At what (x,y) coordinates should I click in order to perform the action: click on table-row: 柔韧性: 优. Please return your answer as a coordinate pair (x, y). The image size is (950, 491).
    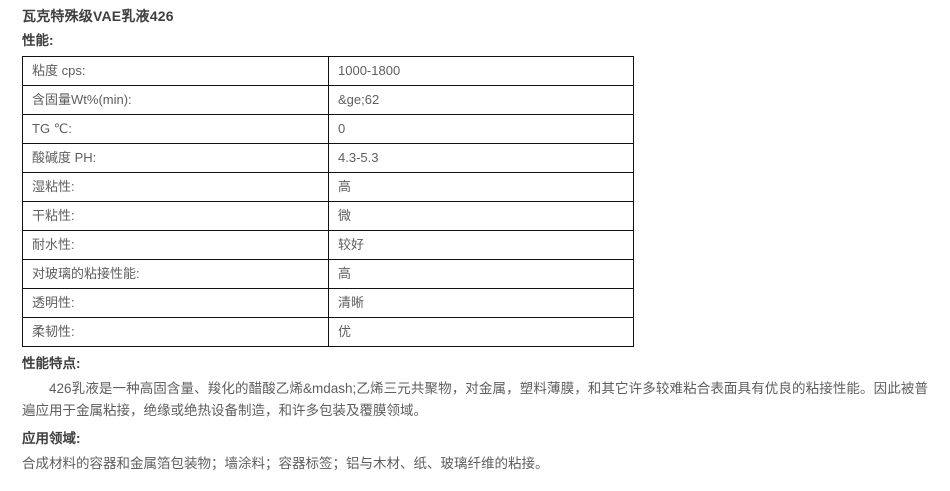
    Looking at the image, I should click on (328, 332).